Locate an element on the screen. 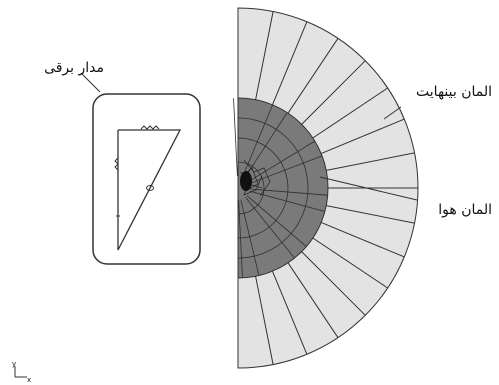  axis-triad: y x is located at coordinates (21, 372).